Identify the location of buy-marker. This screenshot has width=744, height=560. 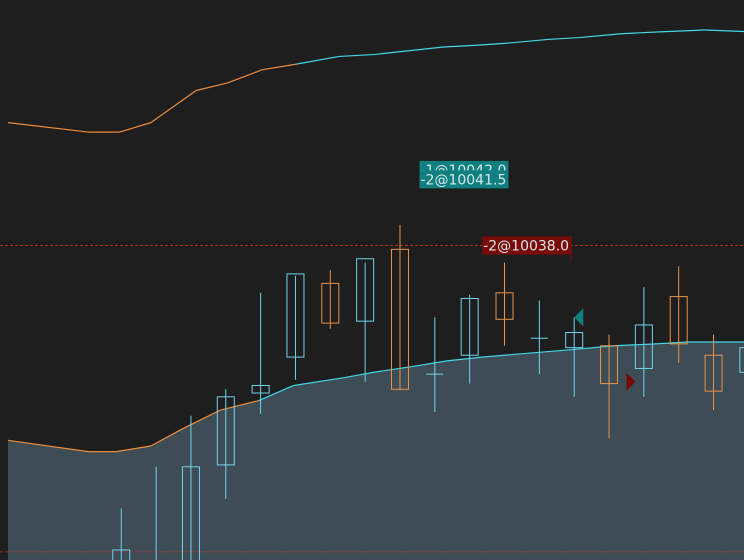
(579, 317).